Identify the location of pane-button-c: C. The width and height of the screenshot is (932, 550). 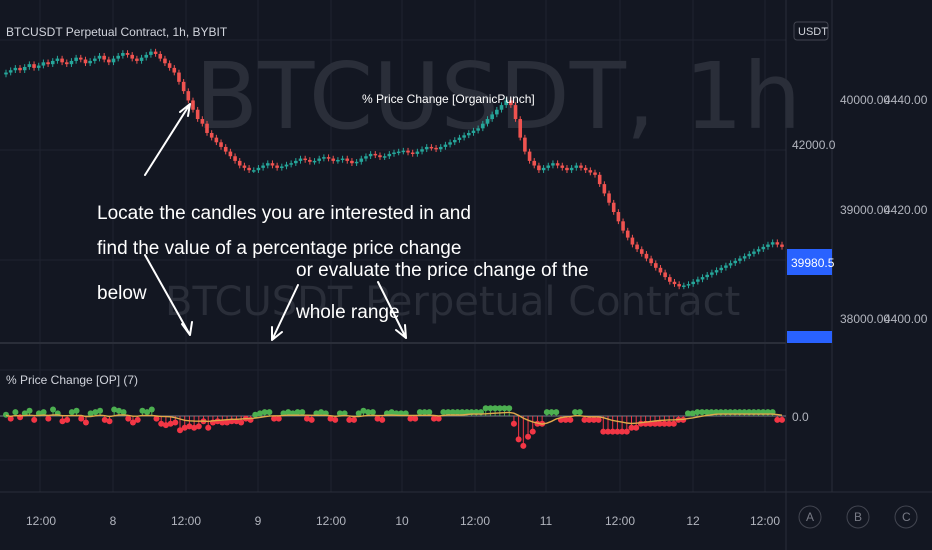
(906, 517).